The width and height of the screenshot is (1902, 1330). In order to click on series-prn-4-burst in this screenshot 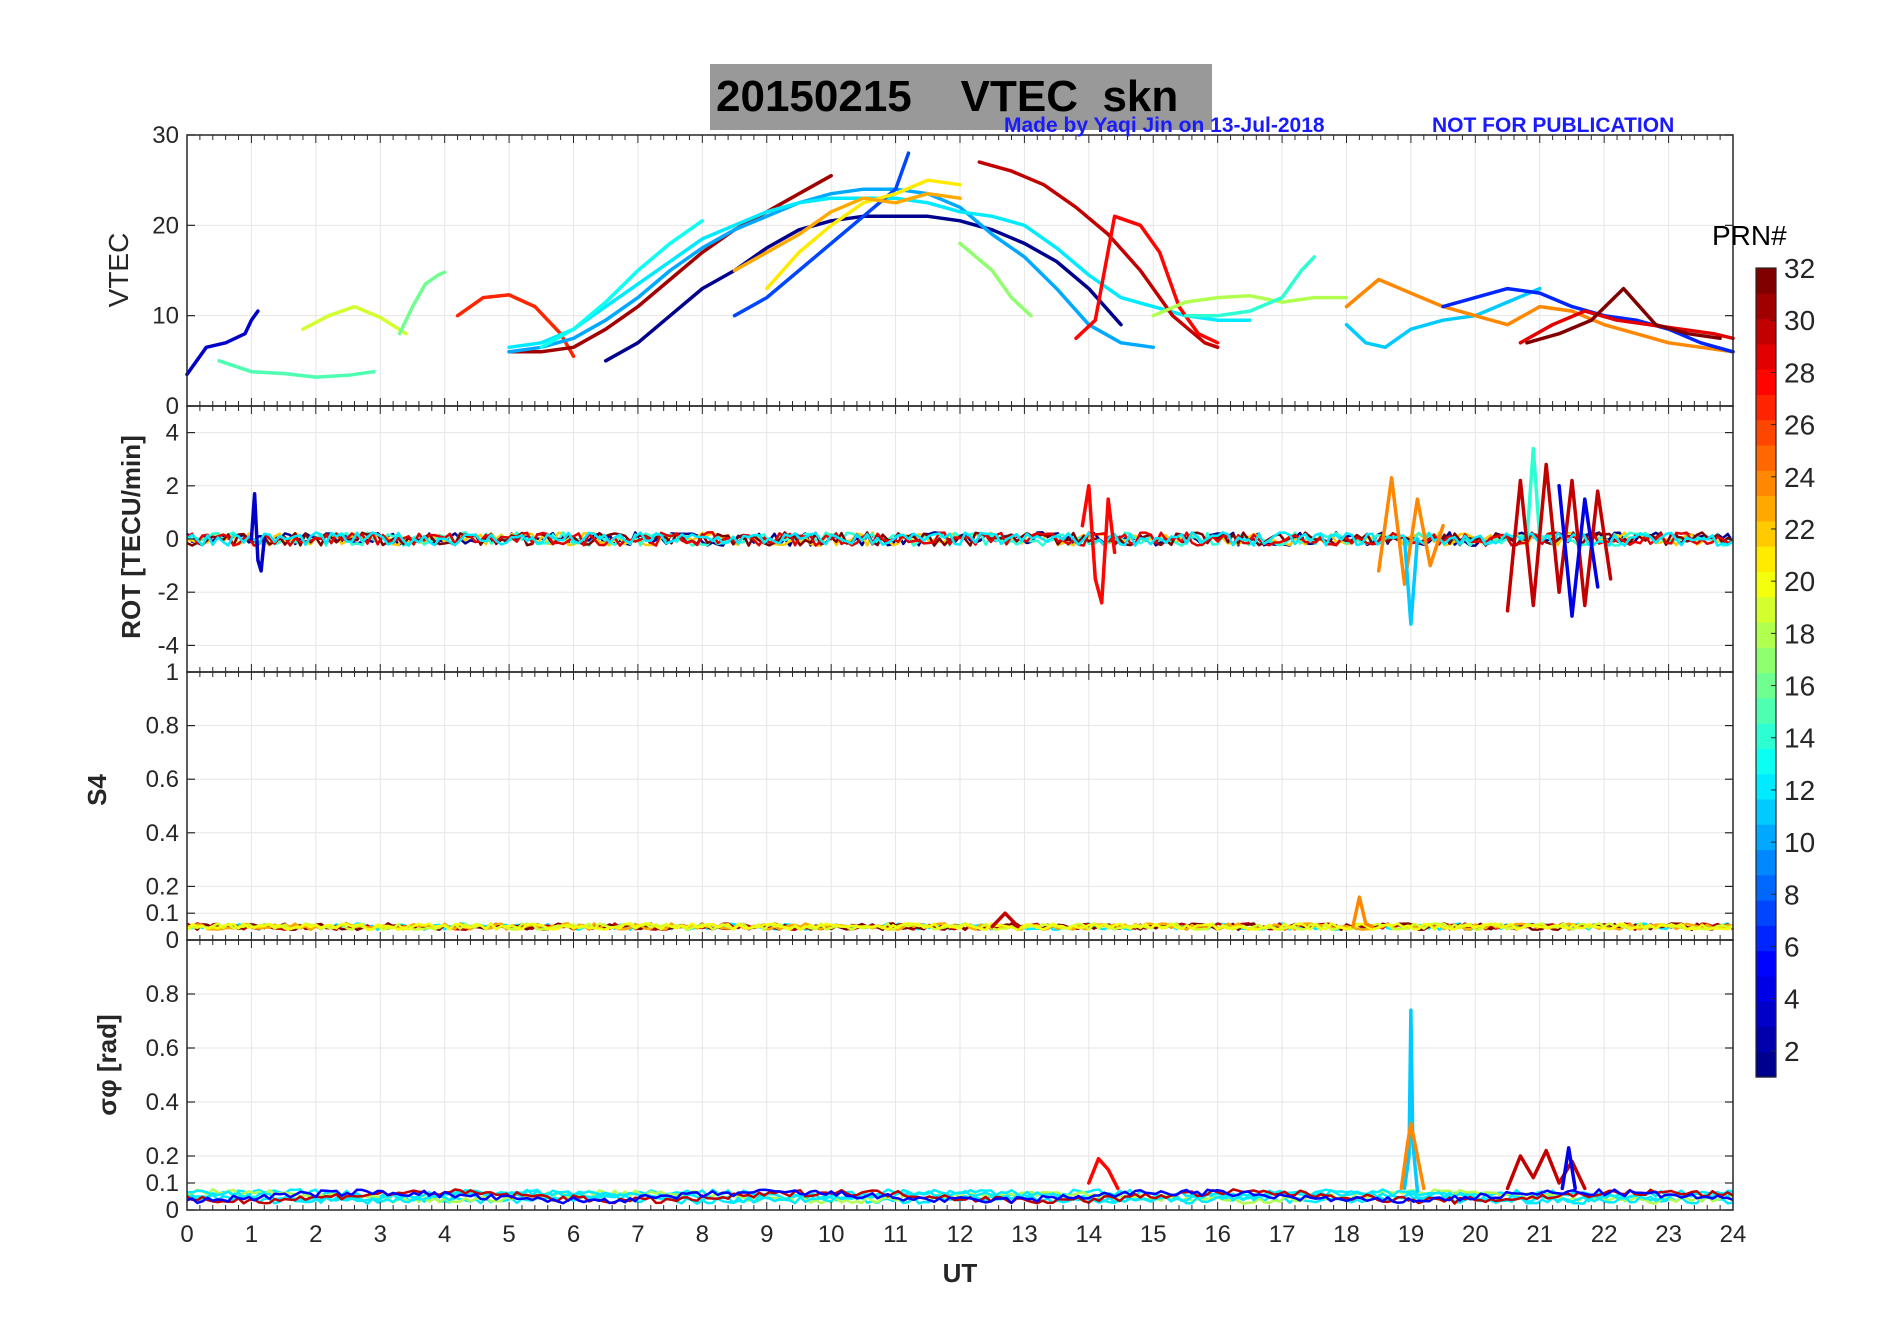, I will do `click(1578, 551)`.